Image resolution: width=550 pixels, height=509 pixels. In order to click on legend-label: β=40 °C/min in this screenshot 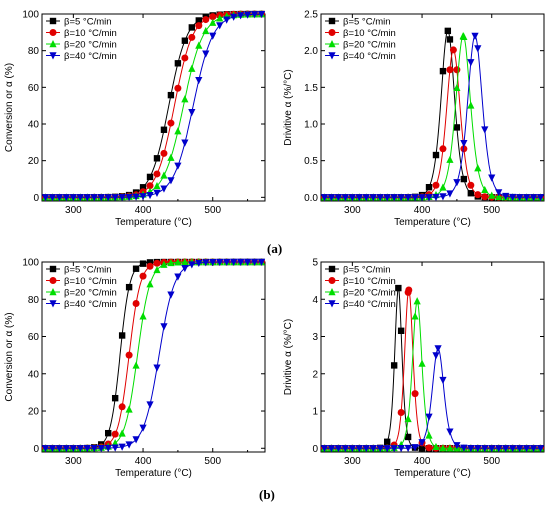, I will do `click(369, 56)`.